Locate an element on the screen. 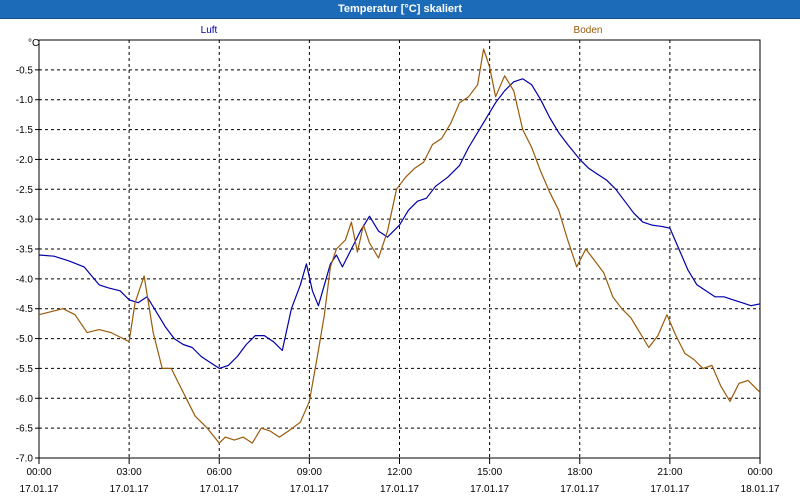 The image size is (800, 500). y-tick-label: -6.0 is located at coordinates (25, 399).